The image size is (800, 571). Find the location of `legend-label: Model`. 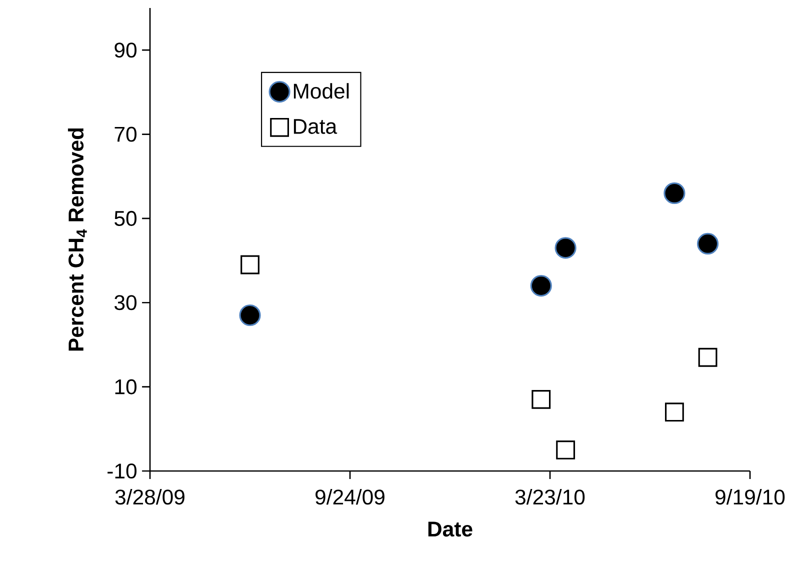

legend-label: Model is located at coordinates (321, 91).